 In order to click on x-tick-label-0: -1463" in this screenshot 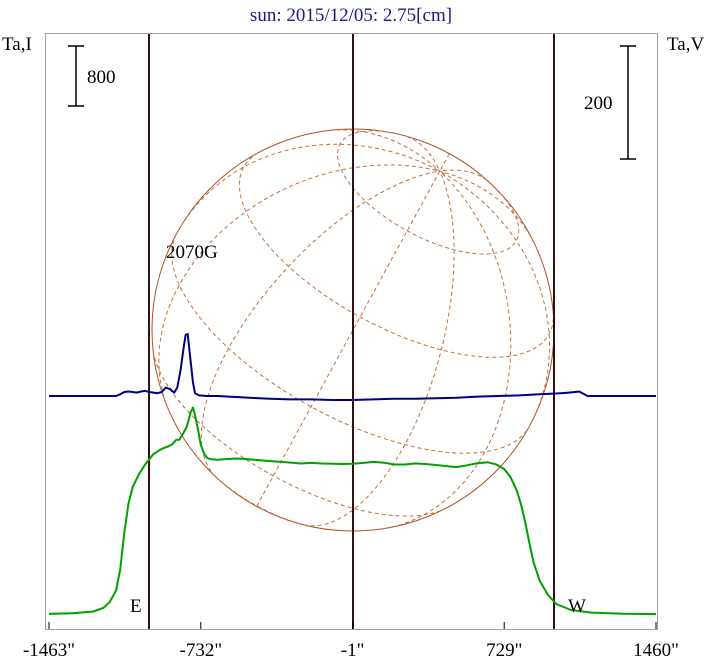, I will do `click(49, 650)`.